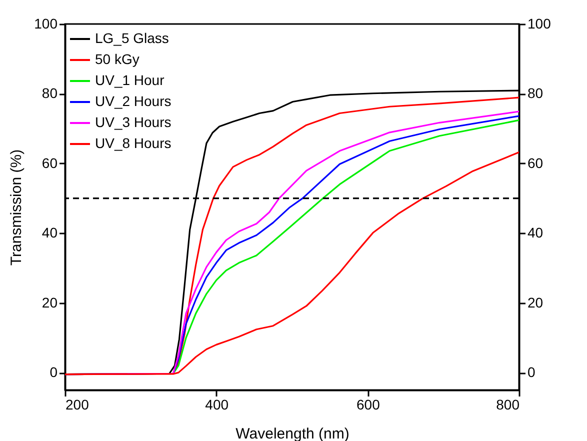  Describe the element at coordinates (17, 207) in the screenshot. I see `y-axis-title: Transmission (%)` at that location.